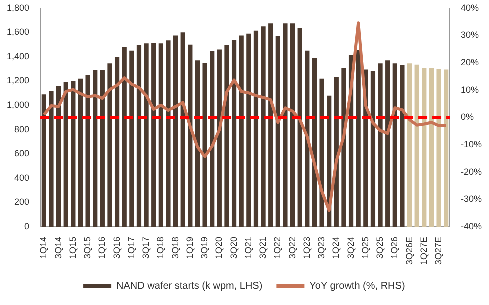 Image resolution: width=489 pixels, height=305 pixels. Describe the element at coordinates (358, 286) in the screenshot. I see `legend-label: YoY growth (%, RHS)` at that location.